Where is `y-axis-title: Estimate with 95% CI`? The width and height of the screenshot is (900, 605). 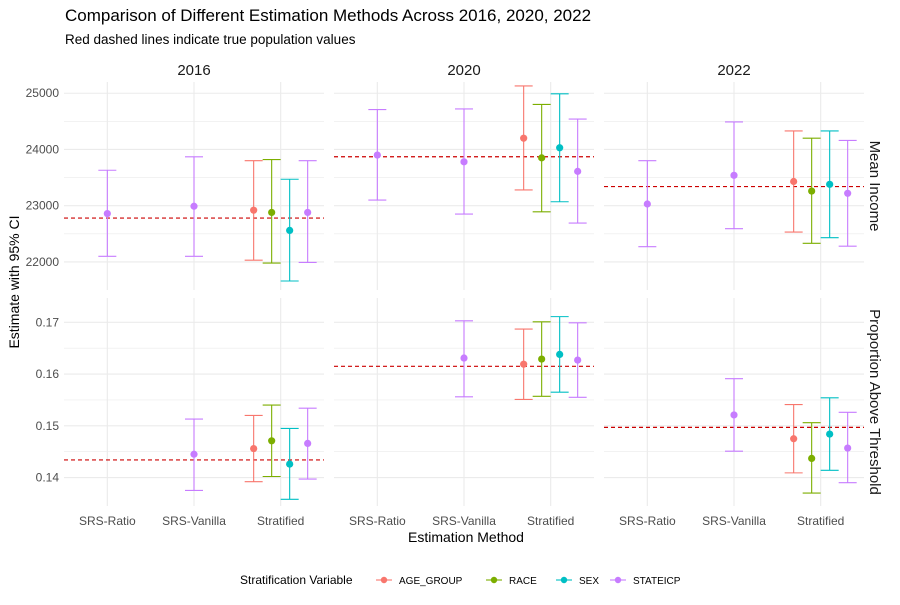 y-axis-title: Estimate with 95% CI is located at coordinates (14, 281).